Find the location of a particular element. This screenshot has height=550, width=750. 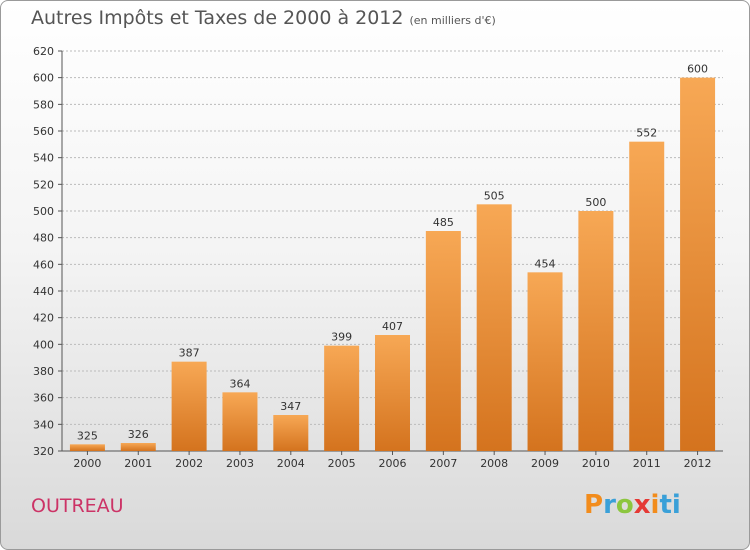

x-tick-label: 2011 is located at coordinates (647, 463).